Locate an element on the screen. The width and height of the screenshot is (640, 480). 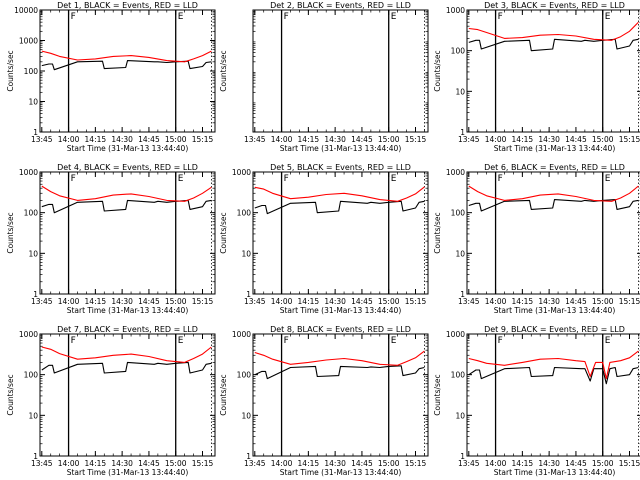
panel-title: Det 8, BLACK = Events, RED = LLD is located at coordinates (340, 329).